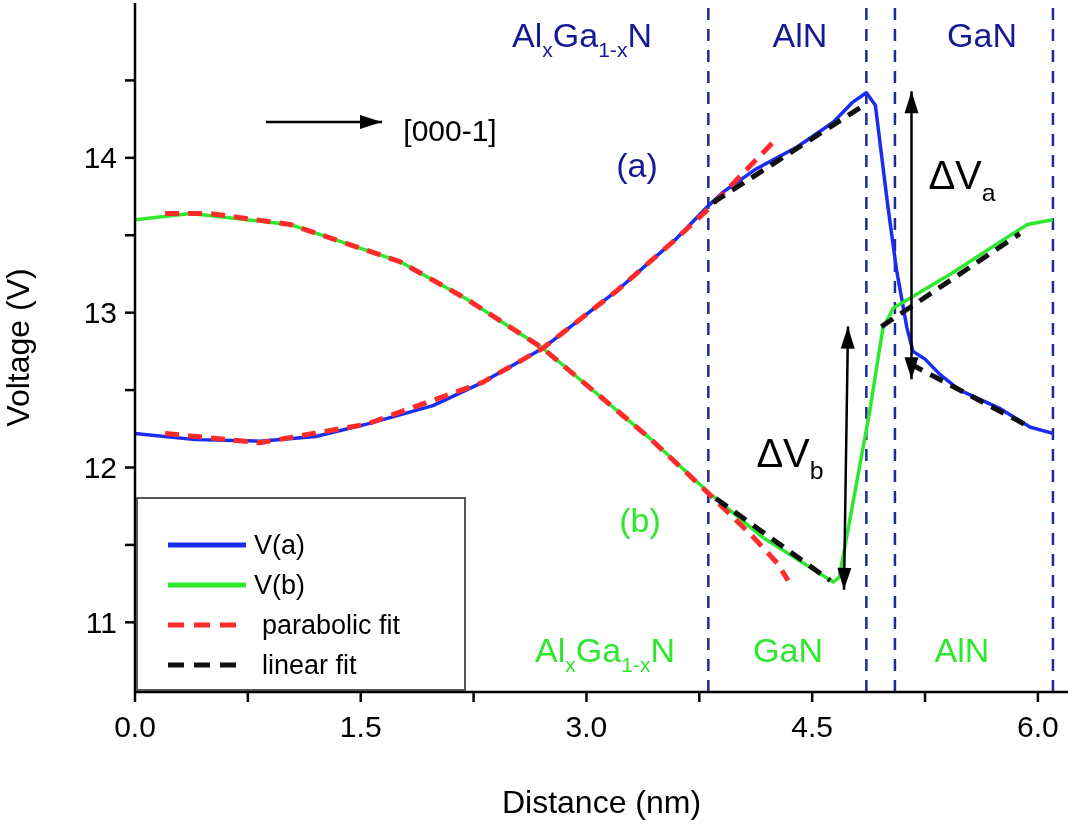  Describe the element at coordinates (1038, 727) in the screenshot. I see `x-tick-label: 6.0` at that location.